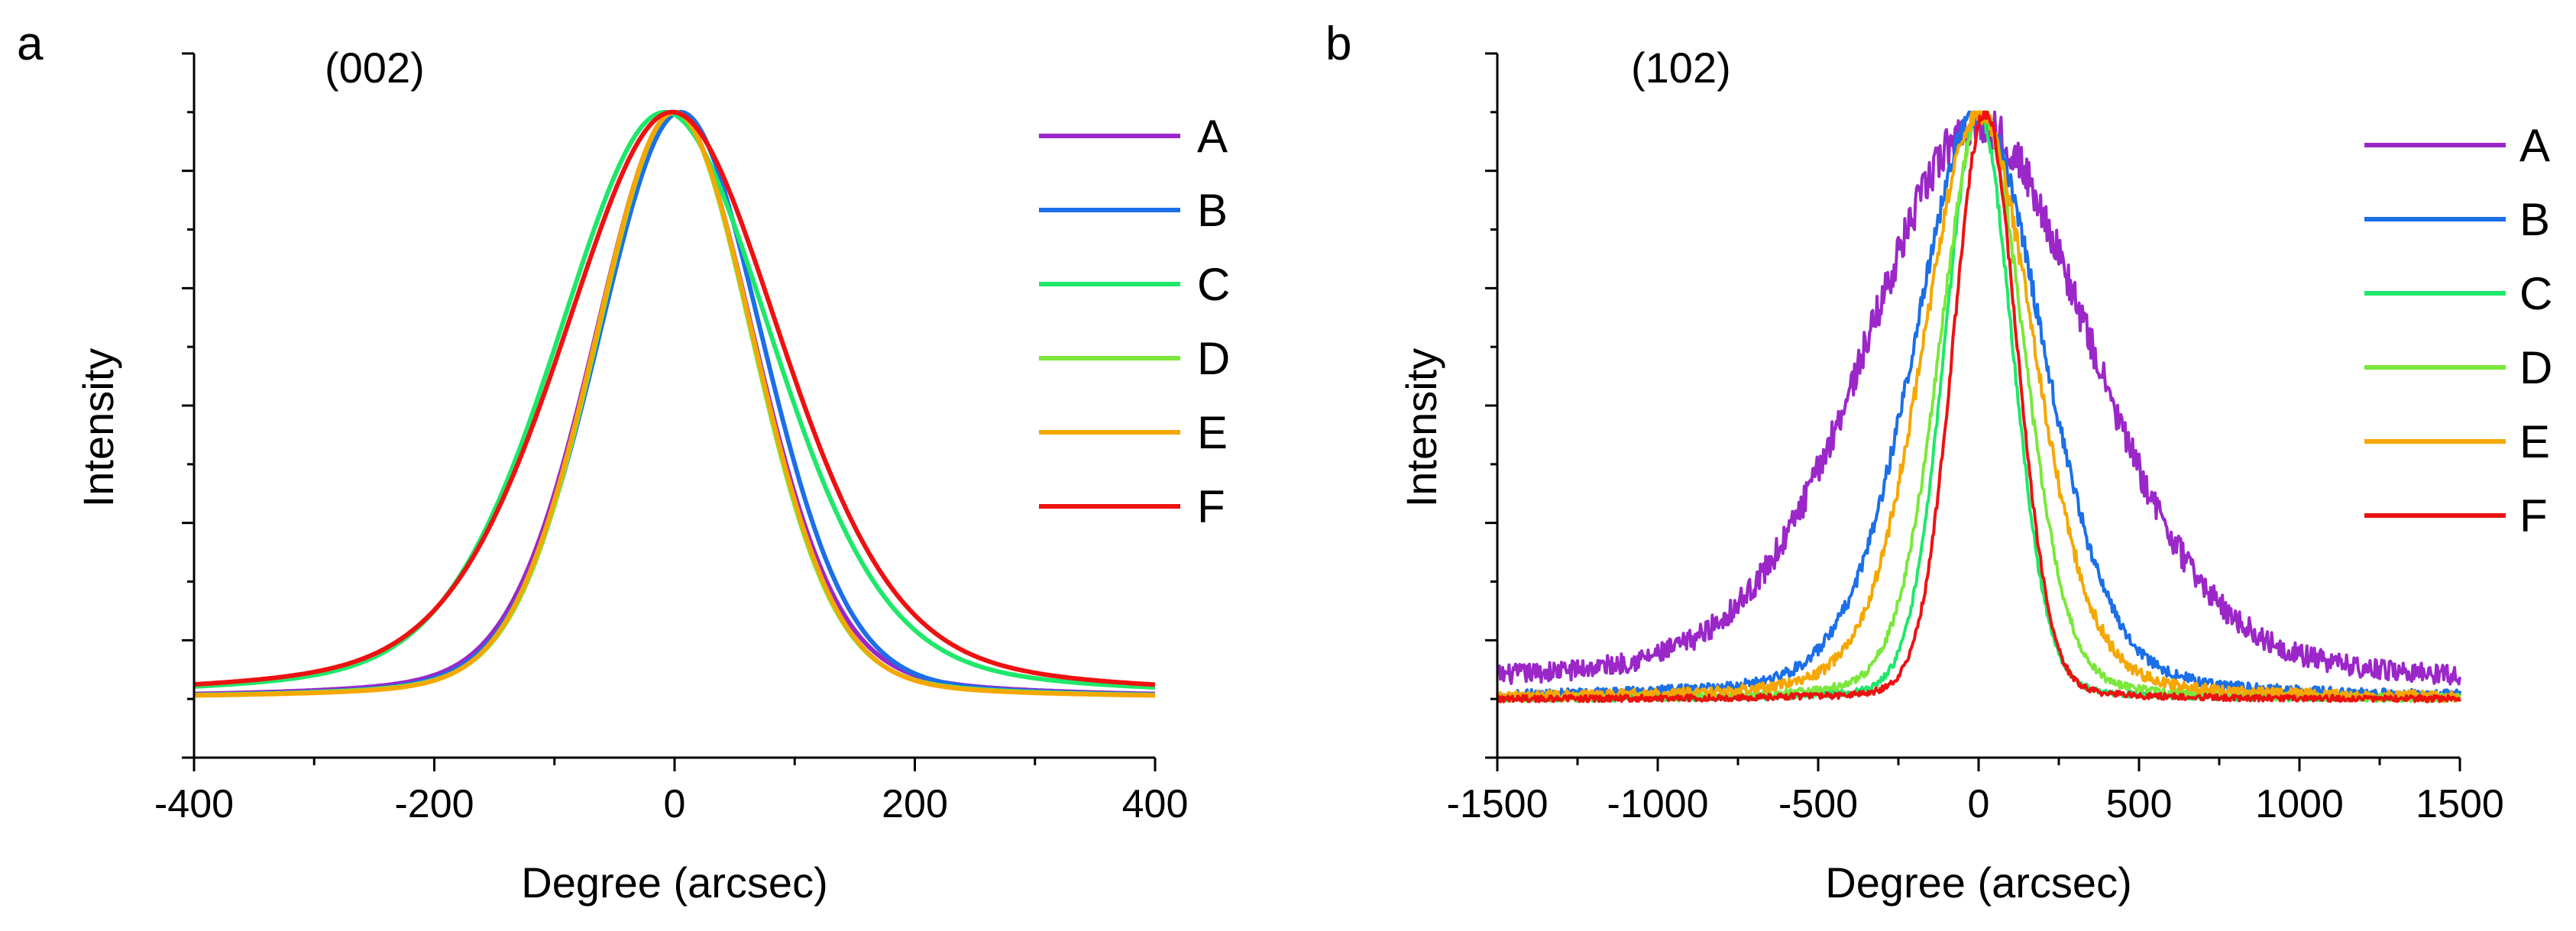 Image resolution: width=2576 pixels, height=931 pixels. Describe the element at coordinates (1658, 804) in the screenshot. I see `x-tick-label: -1000` at that location.